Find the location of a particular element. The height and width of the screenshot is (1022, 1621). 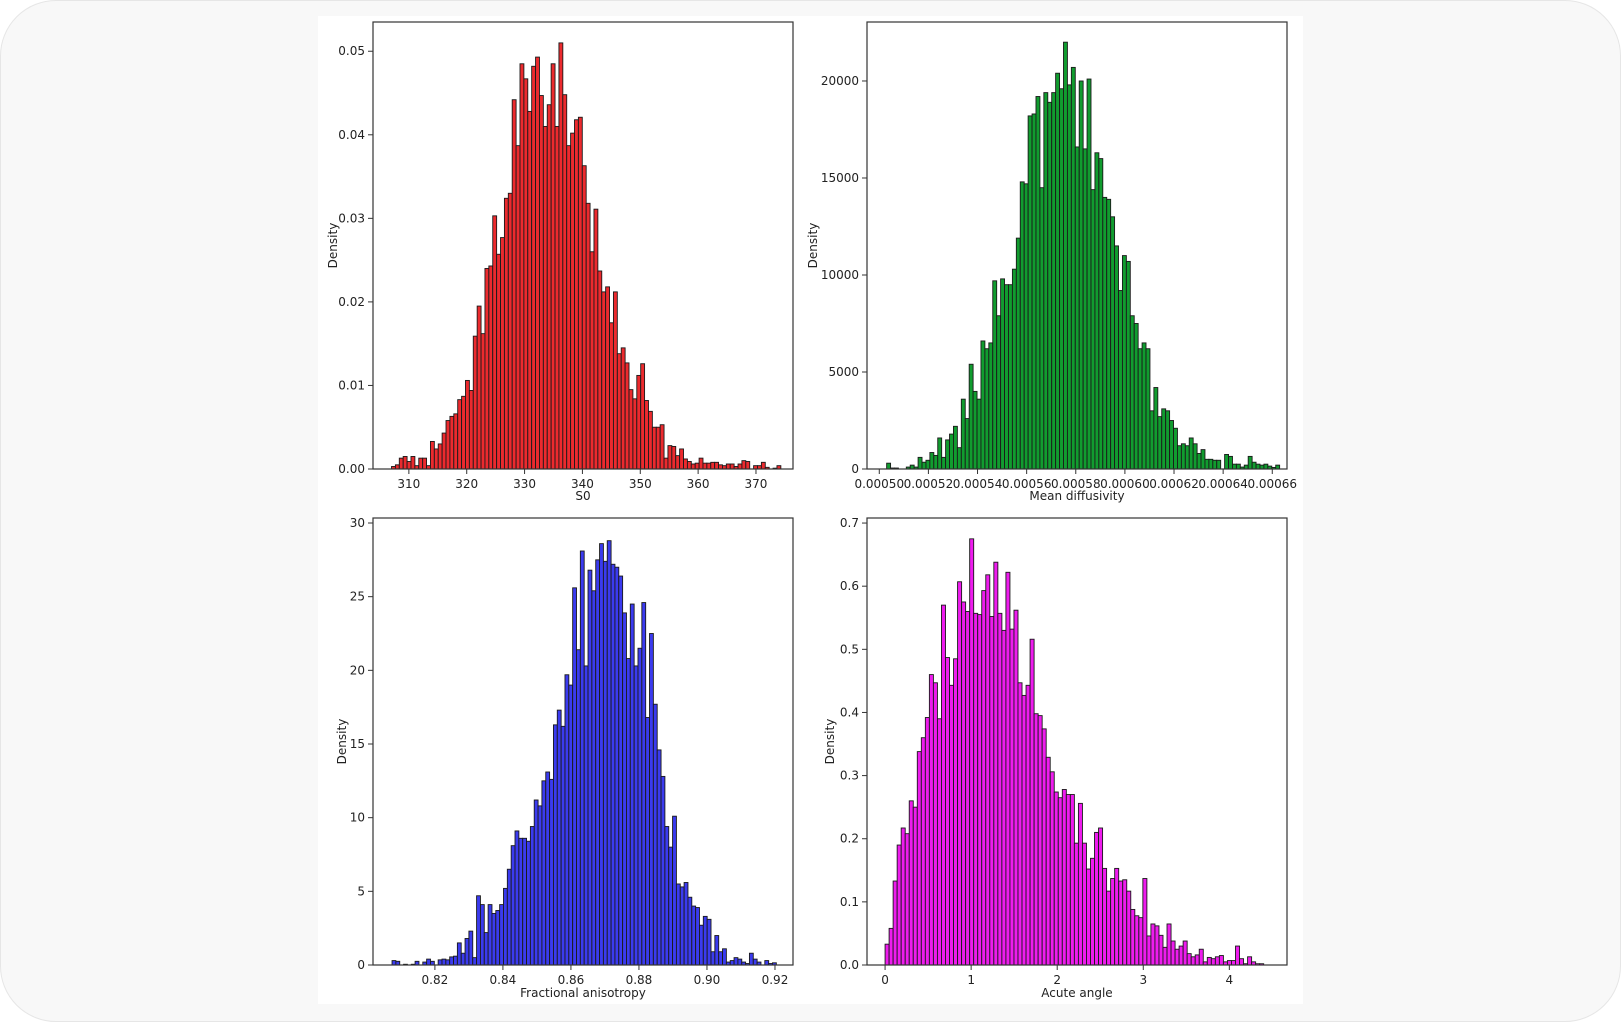

x-tick-label: 0.88 is located at coordinates (639, 980).